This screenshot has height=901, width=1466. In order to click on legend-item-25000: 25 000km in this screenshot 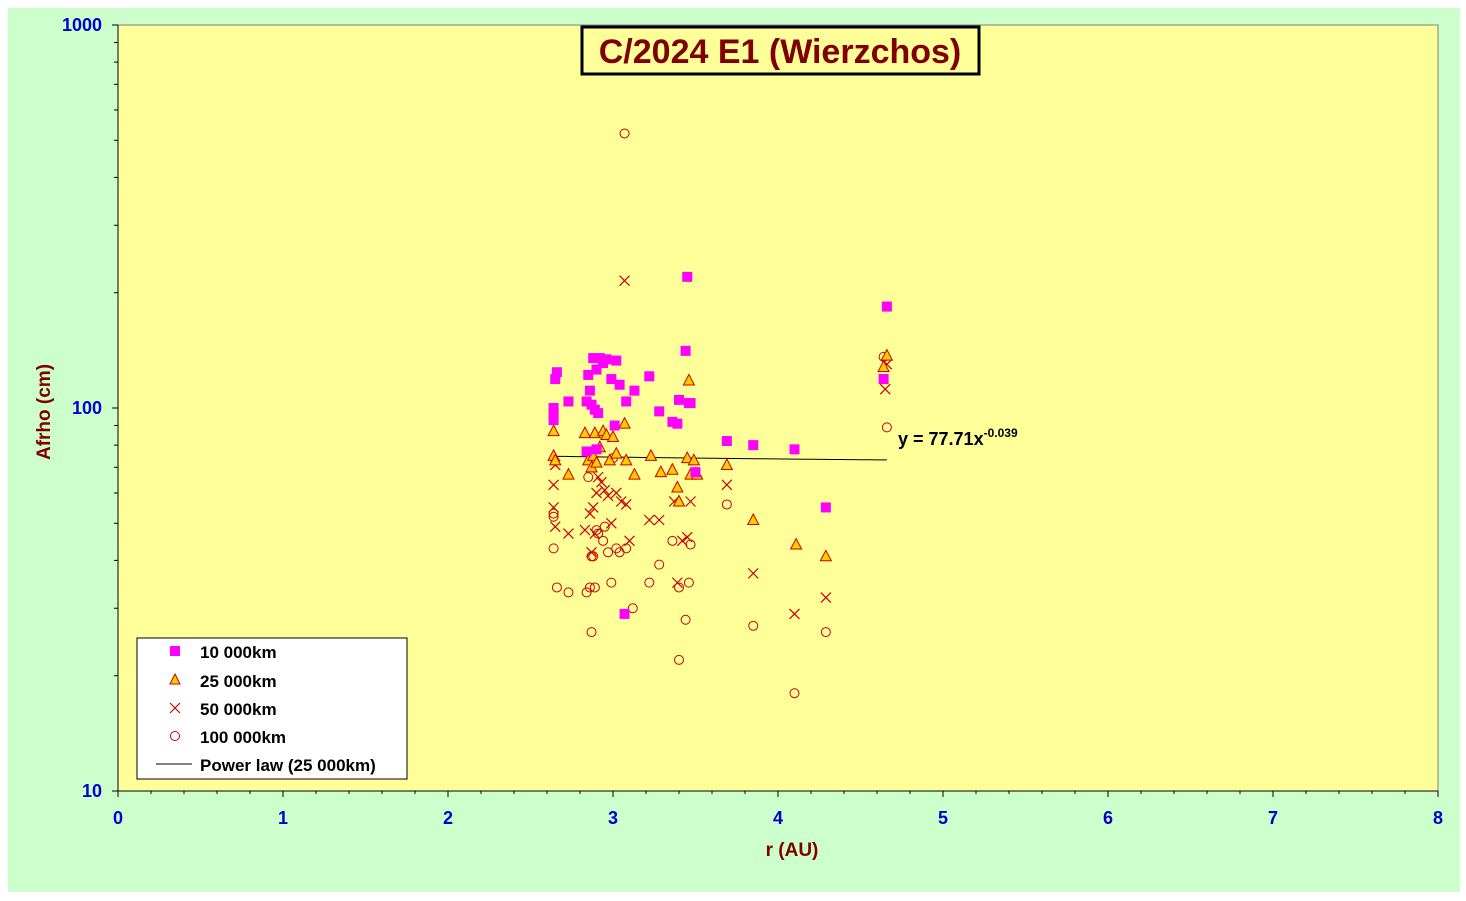, I will do `click(223, 681)`.